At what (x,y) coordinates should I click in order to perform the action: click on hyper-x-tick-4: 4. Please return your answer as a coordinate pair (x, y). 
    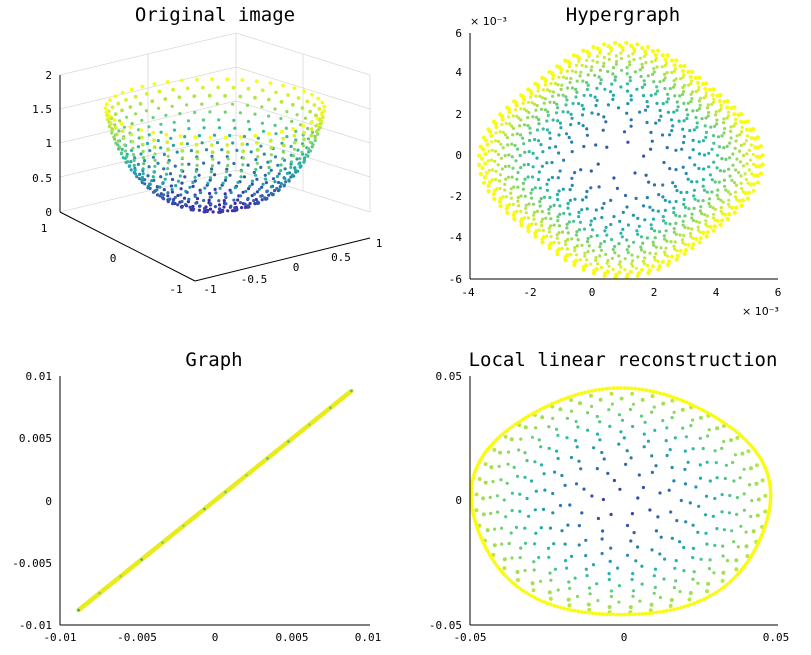
    Looking at the image, I should click on (716, 292).